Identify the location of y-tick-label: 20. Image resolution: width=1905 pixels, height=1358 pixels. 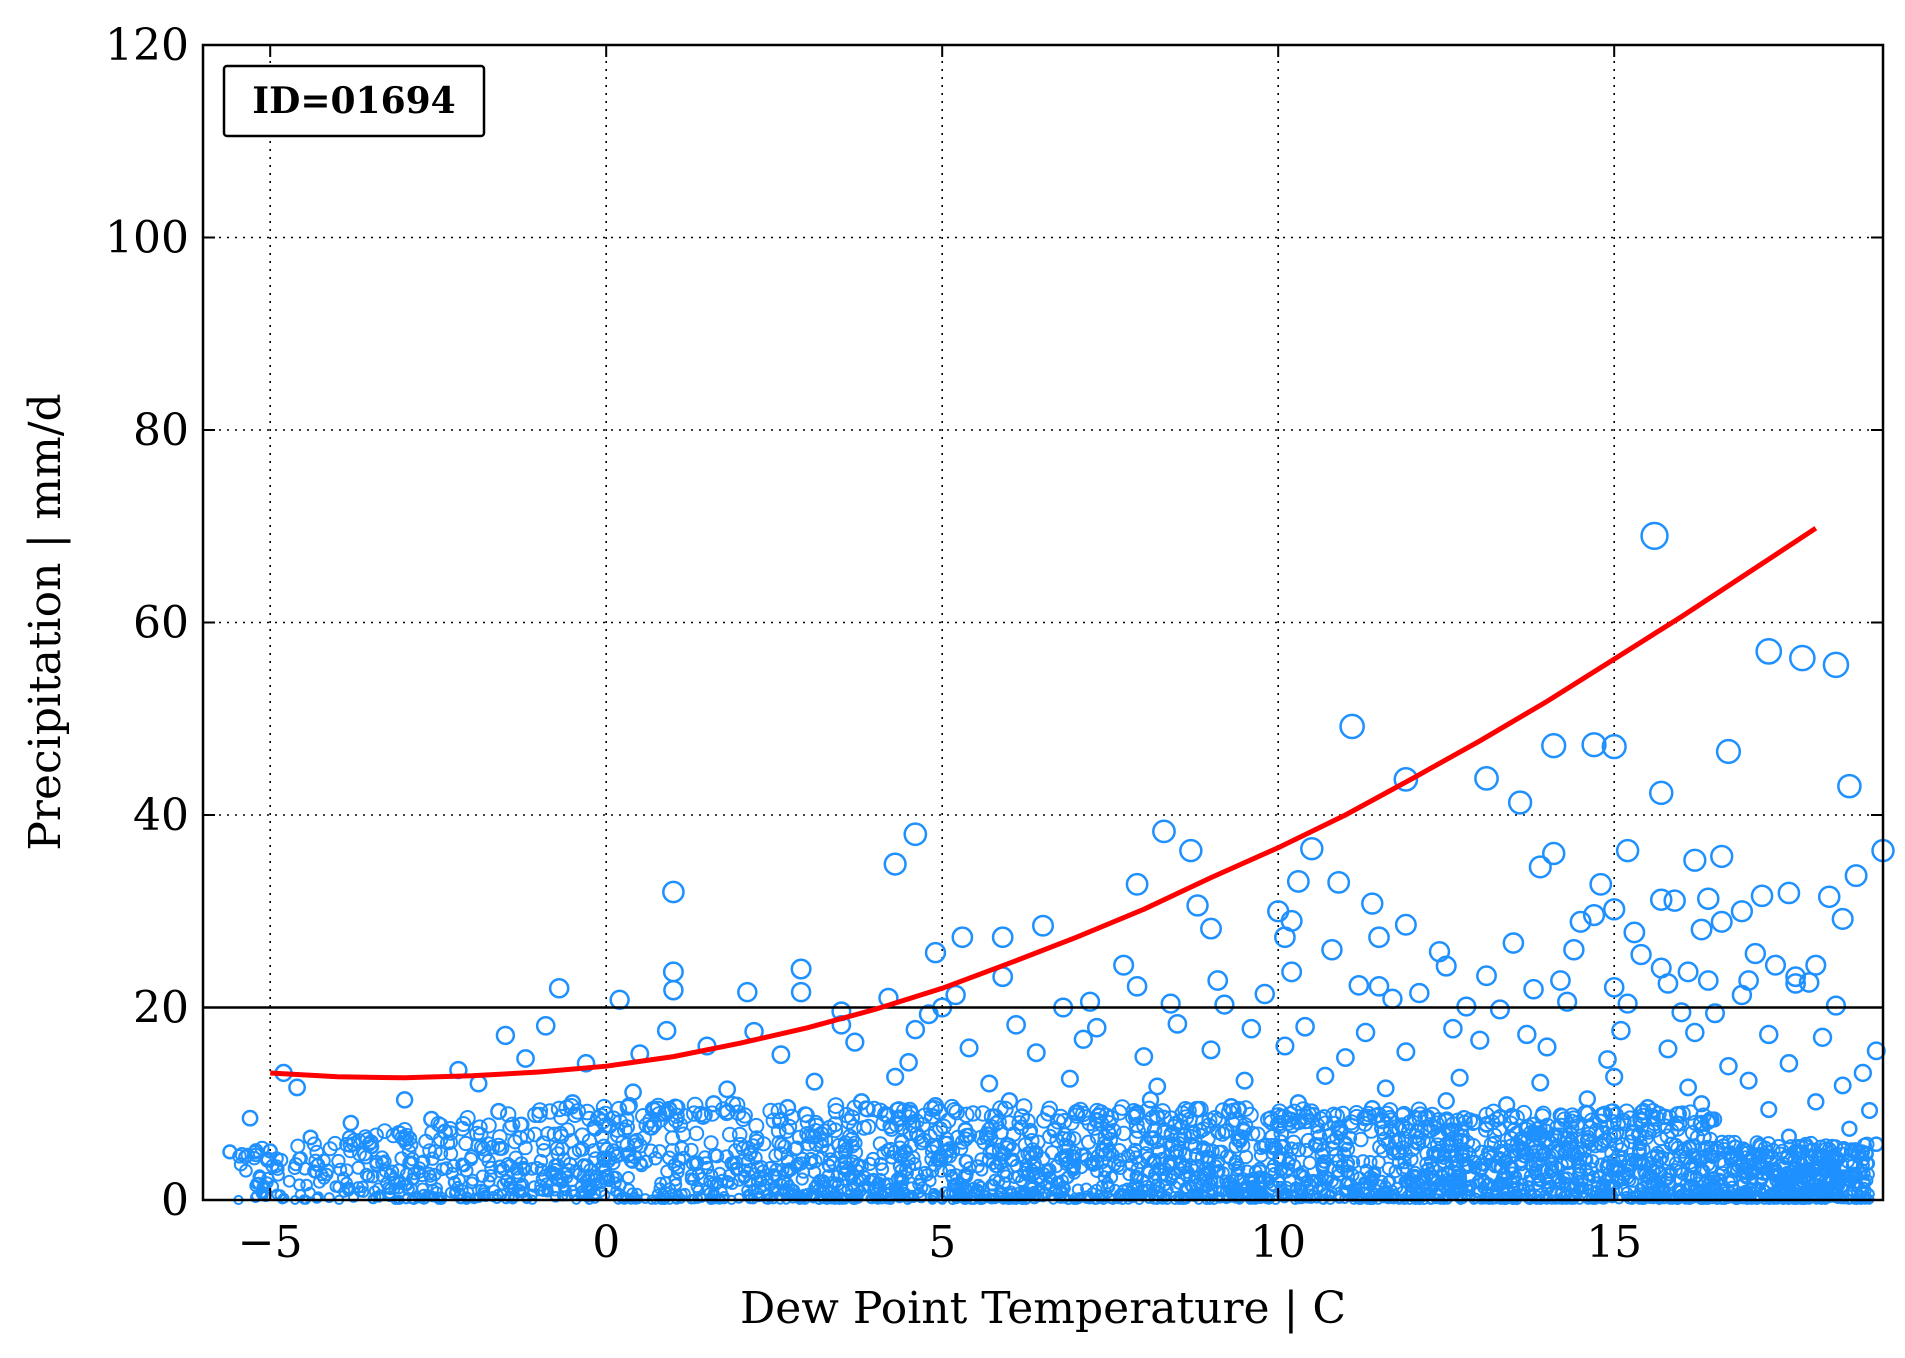
(161, 1008).